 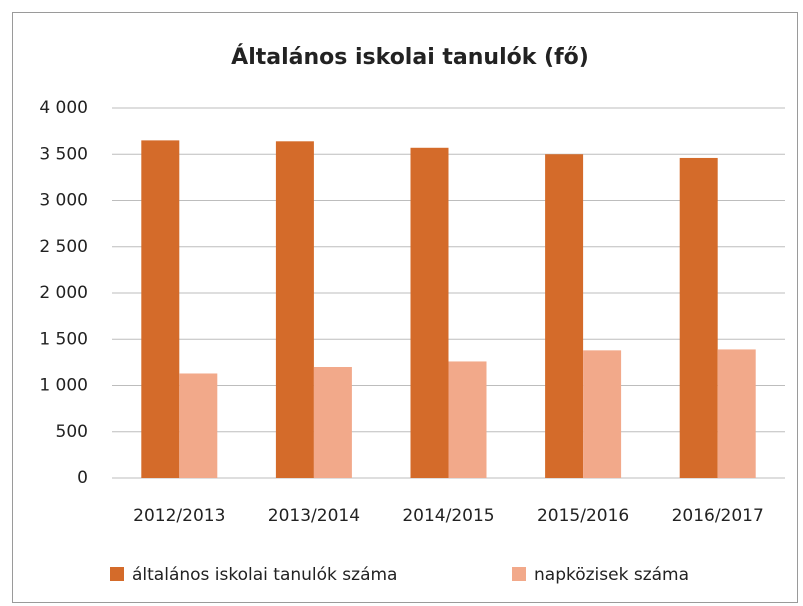 I want to click on x-tick-label: 2015/2016, so click(x=583, y=516).